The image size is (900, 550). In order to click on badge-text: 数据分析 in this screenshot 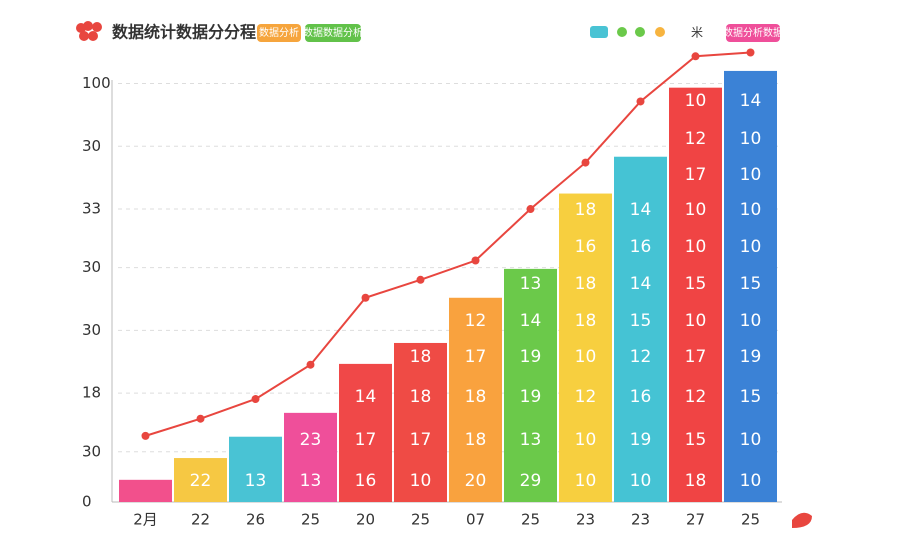, I will do `click(279, 32)`.